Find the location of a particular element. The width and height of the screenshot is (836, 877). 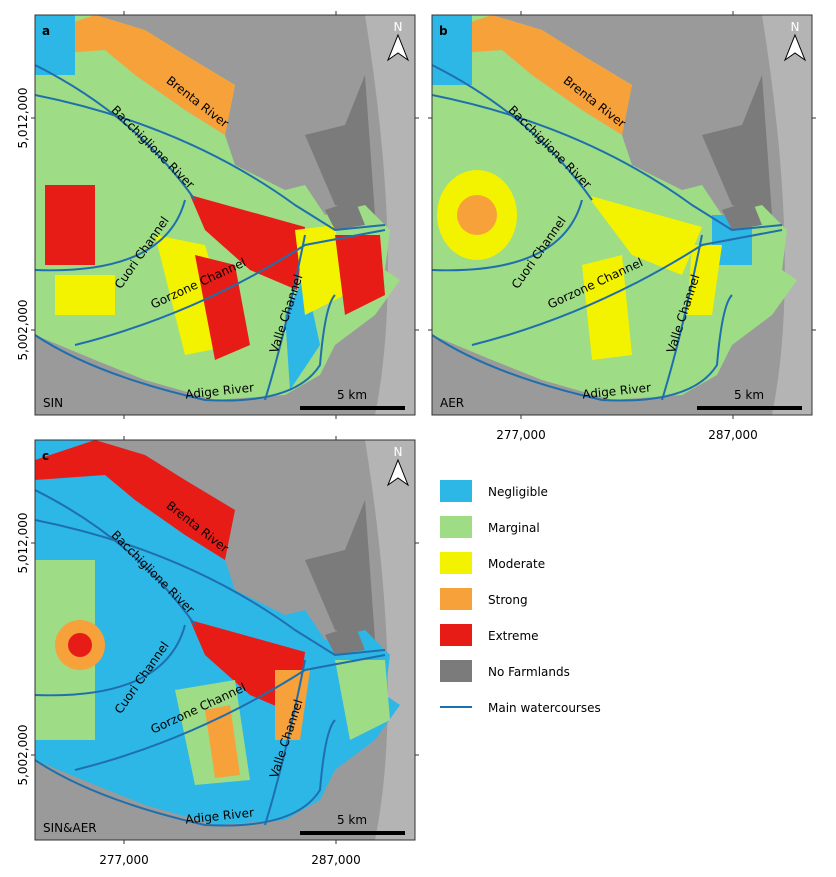

legend-label: Strong is located at coordinates (508, 600).